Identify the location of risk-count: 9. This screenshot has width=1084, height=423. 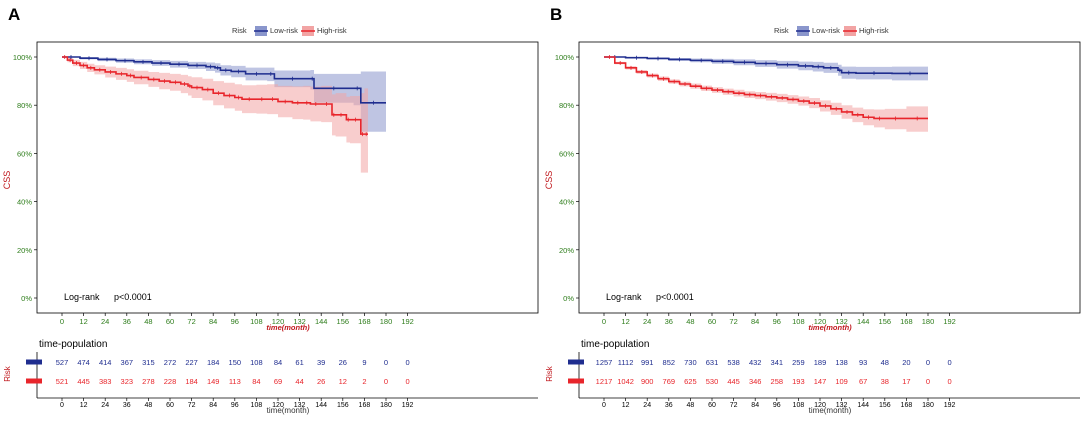
(364, 362).